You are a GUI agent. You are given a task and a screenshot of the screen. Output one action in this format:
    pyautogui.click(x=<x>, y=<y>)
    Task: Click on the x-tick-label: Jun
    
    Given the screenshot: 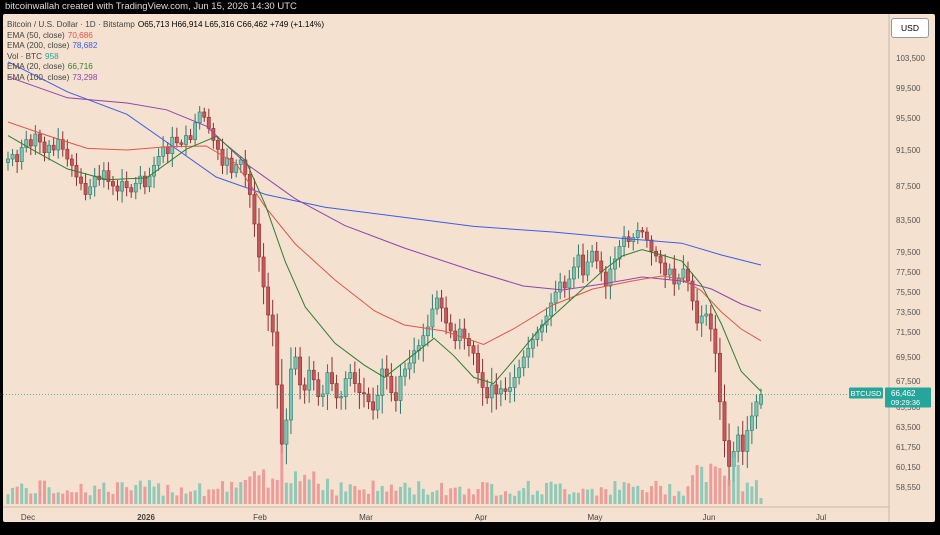 What is the action you would take?
    pyautogui.click(x=709, y=517)
    